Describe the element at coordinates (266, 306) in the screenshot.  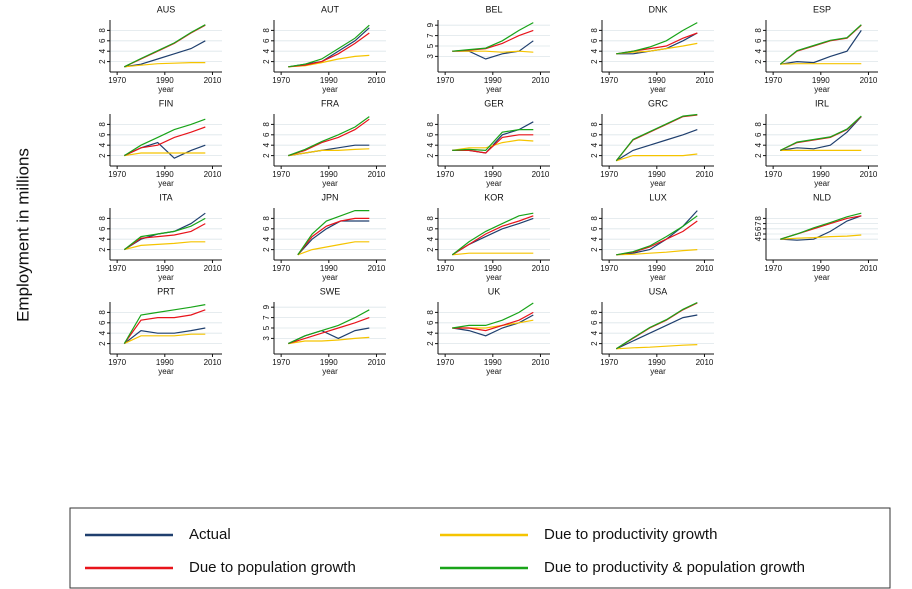
I see `y-tick-label: 9` at that location.